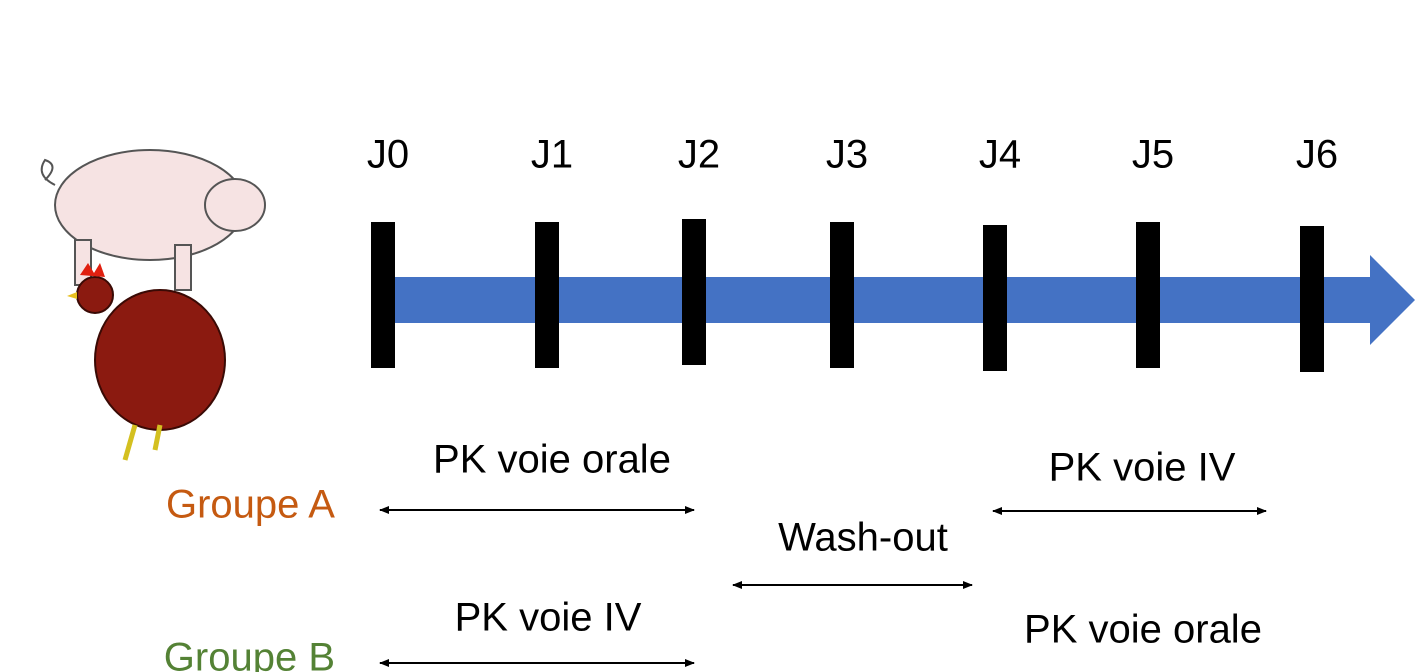  What do you see at coordinates (250, 505) in the screenshot?
I see `group-label: Groupe A` at bounding box center [250, 505].